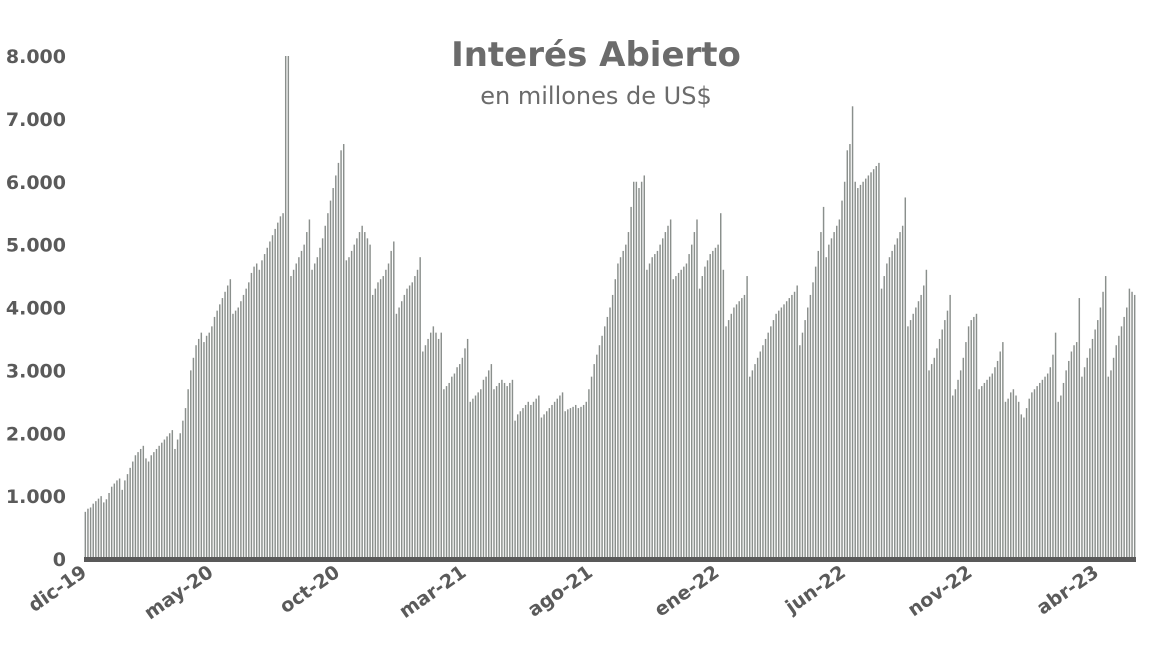 The height and width of the screenshot is (650, 1167). I want to click on y-tick-label: 0, so click(59, 560).